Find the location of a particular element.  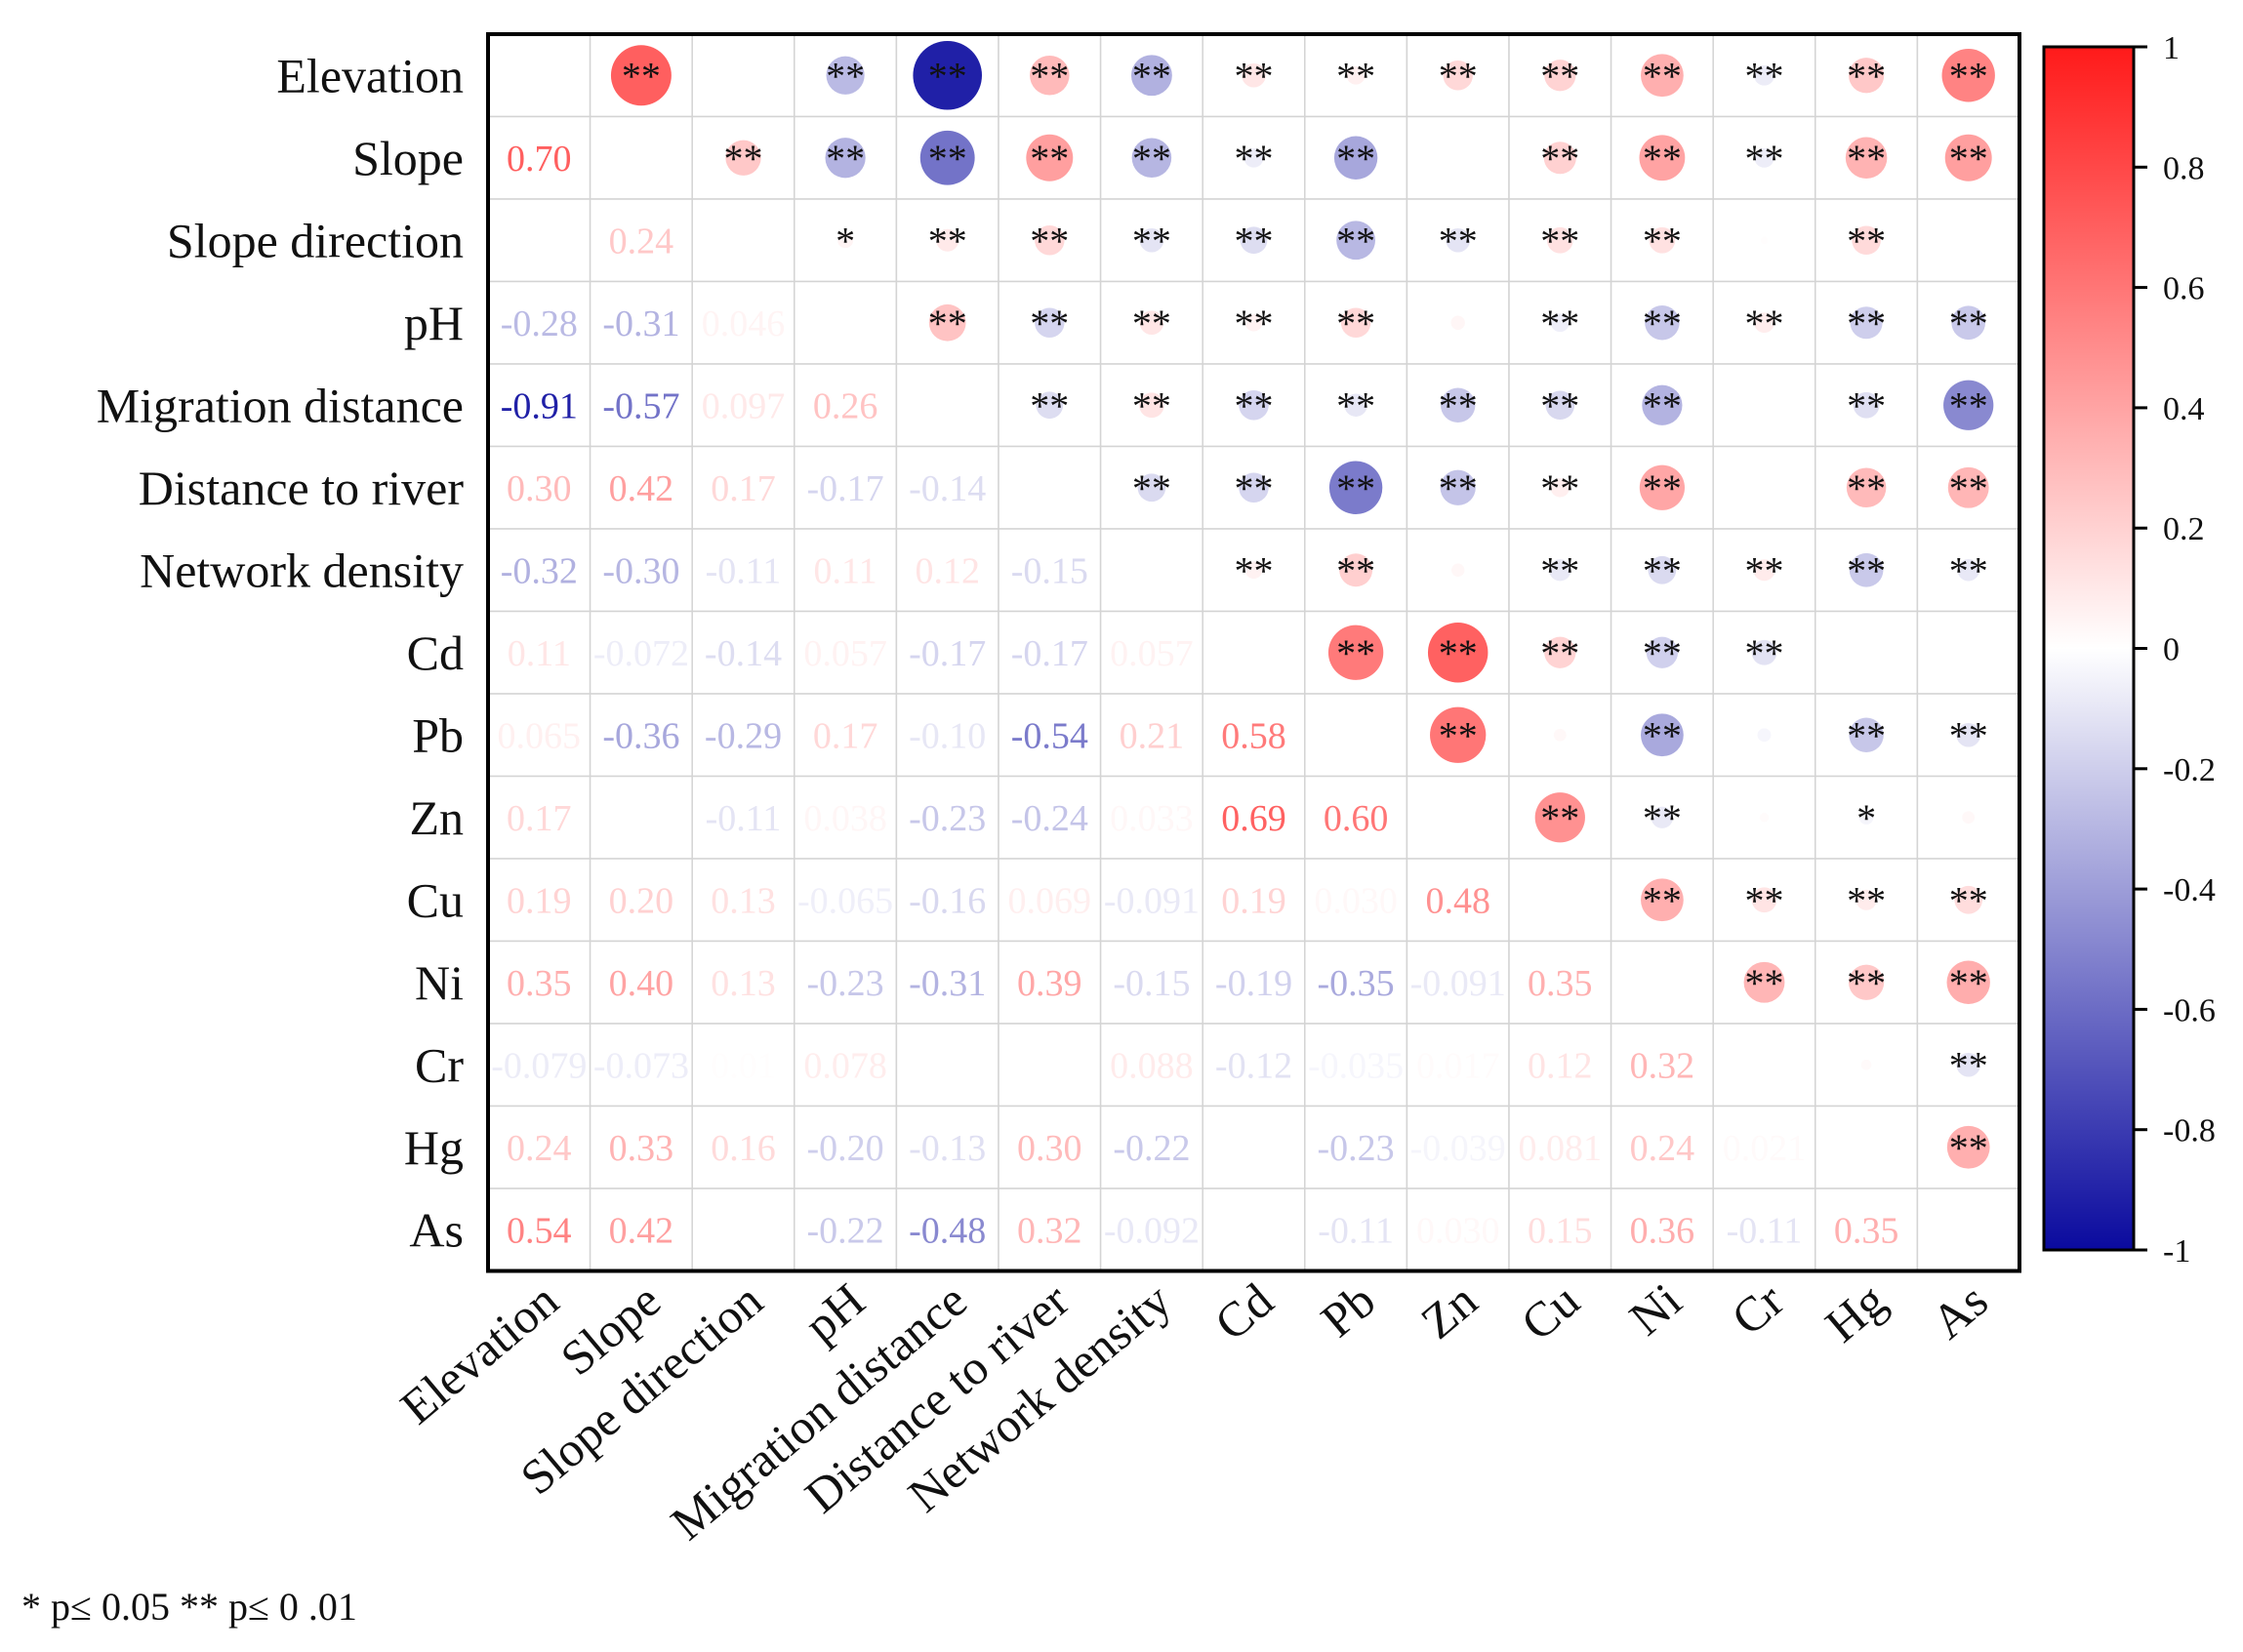

coefficient-label: 0.42 is located at coordinates (642, 1231).